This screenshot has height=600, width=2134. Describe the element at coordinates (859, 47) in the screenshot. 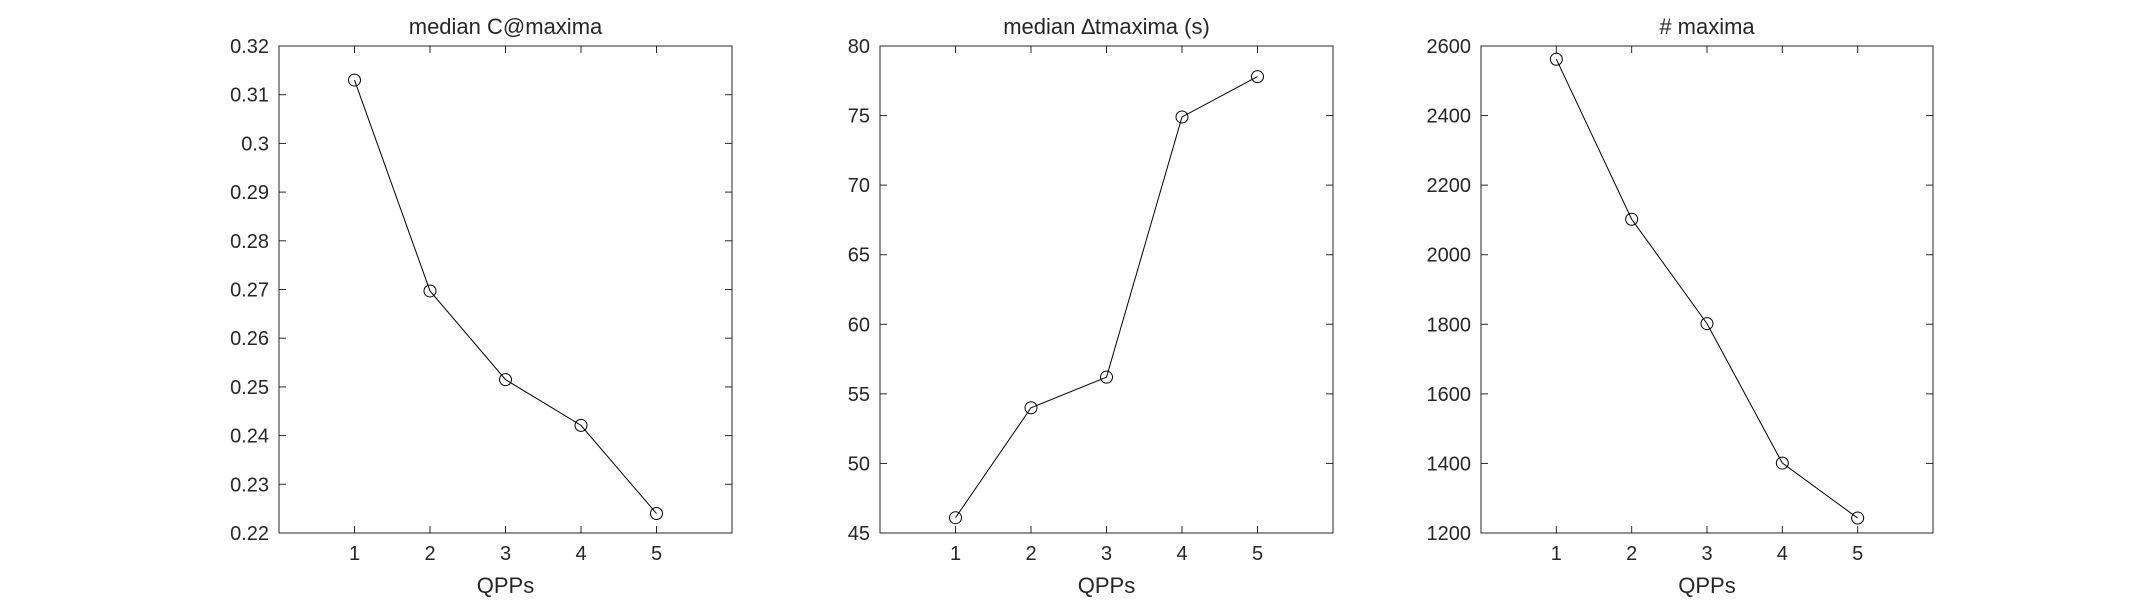

I see `y-tick-label: 80` at that location.